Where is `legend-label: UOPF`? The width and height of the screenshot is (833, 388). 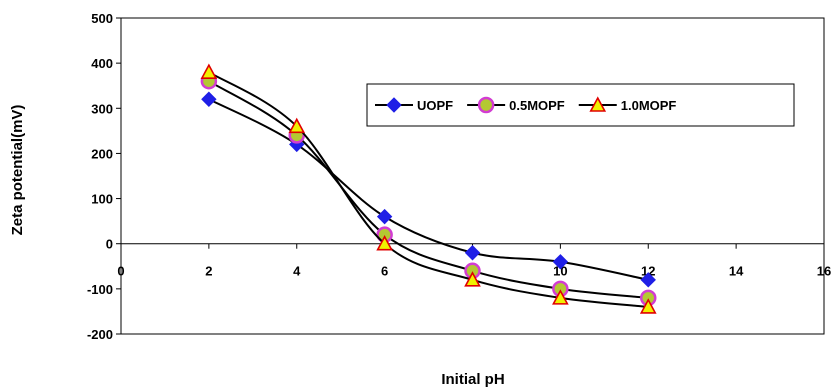
legend-label: UOPF is located at coordinates (435, 105).